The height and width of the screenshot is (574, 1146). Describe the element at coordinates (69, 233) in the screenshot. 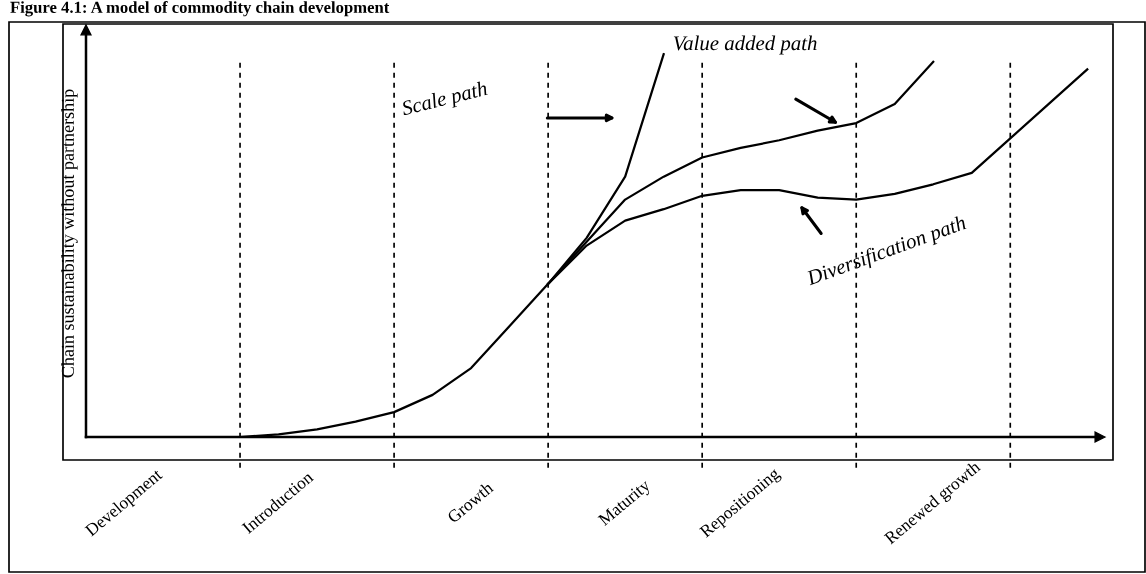

I see `y-axis-title: Chain sustainability without partnership` at that location.